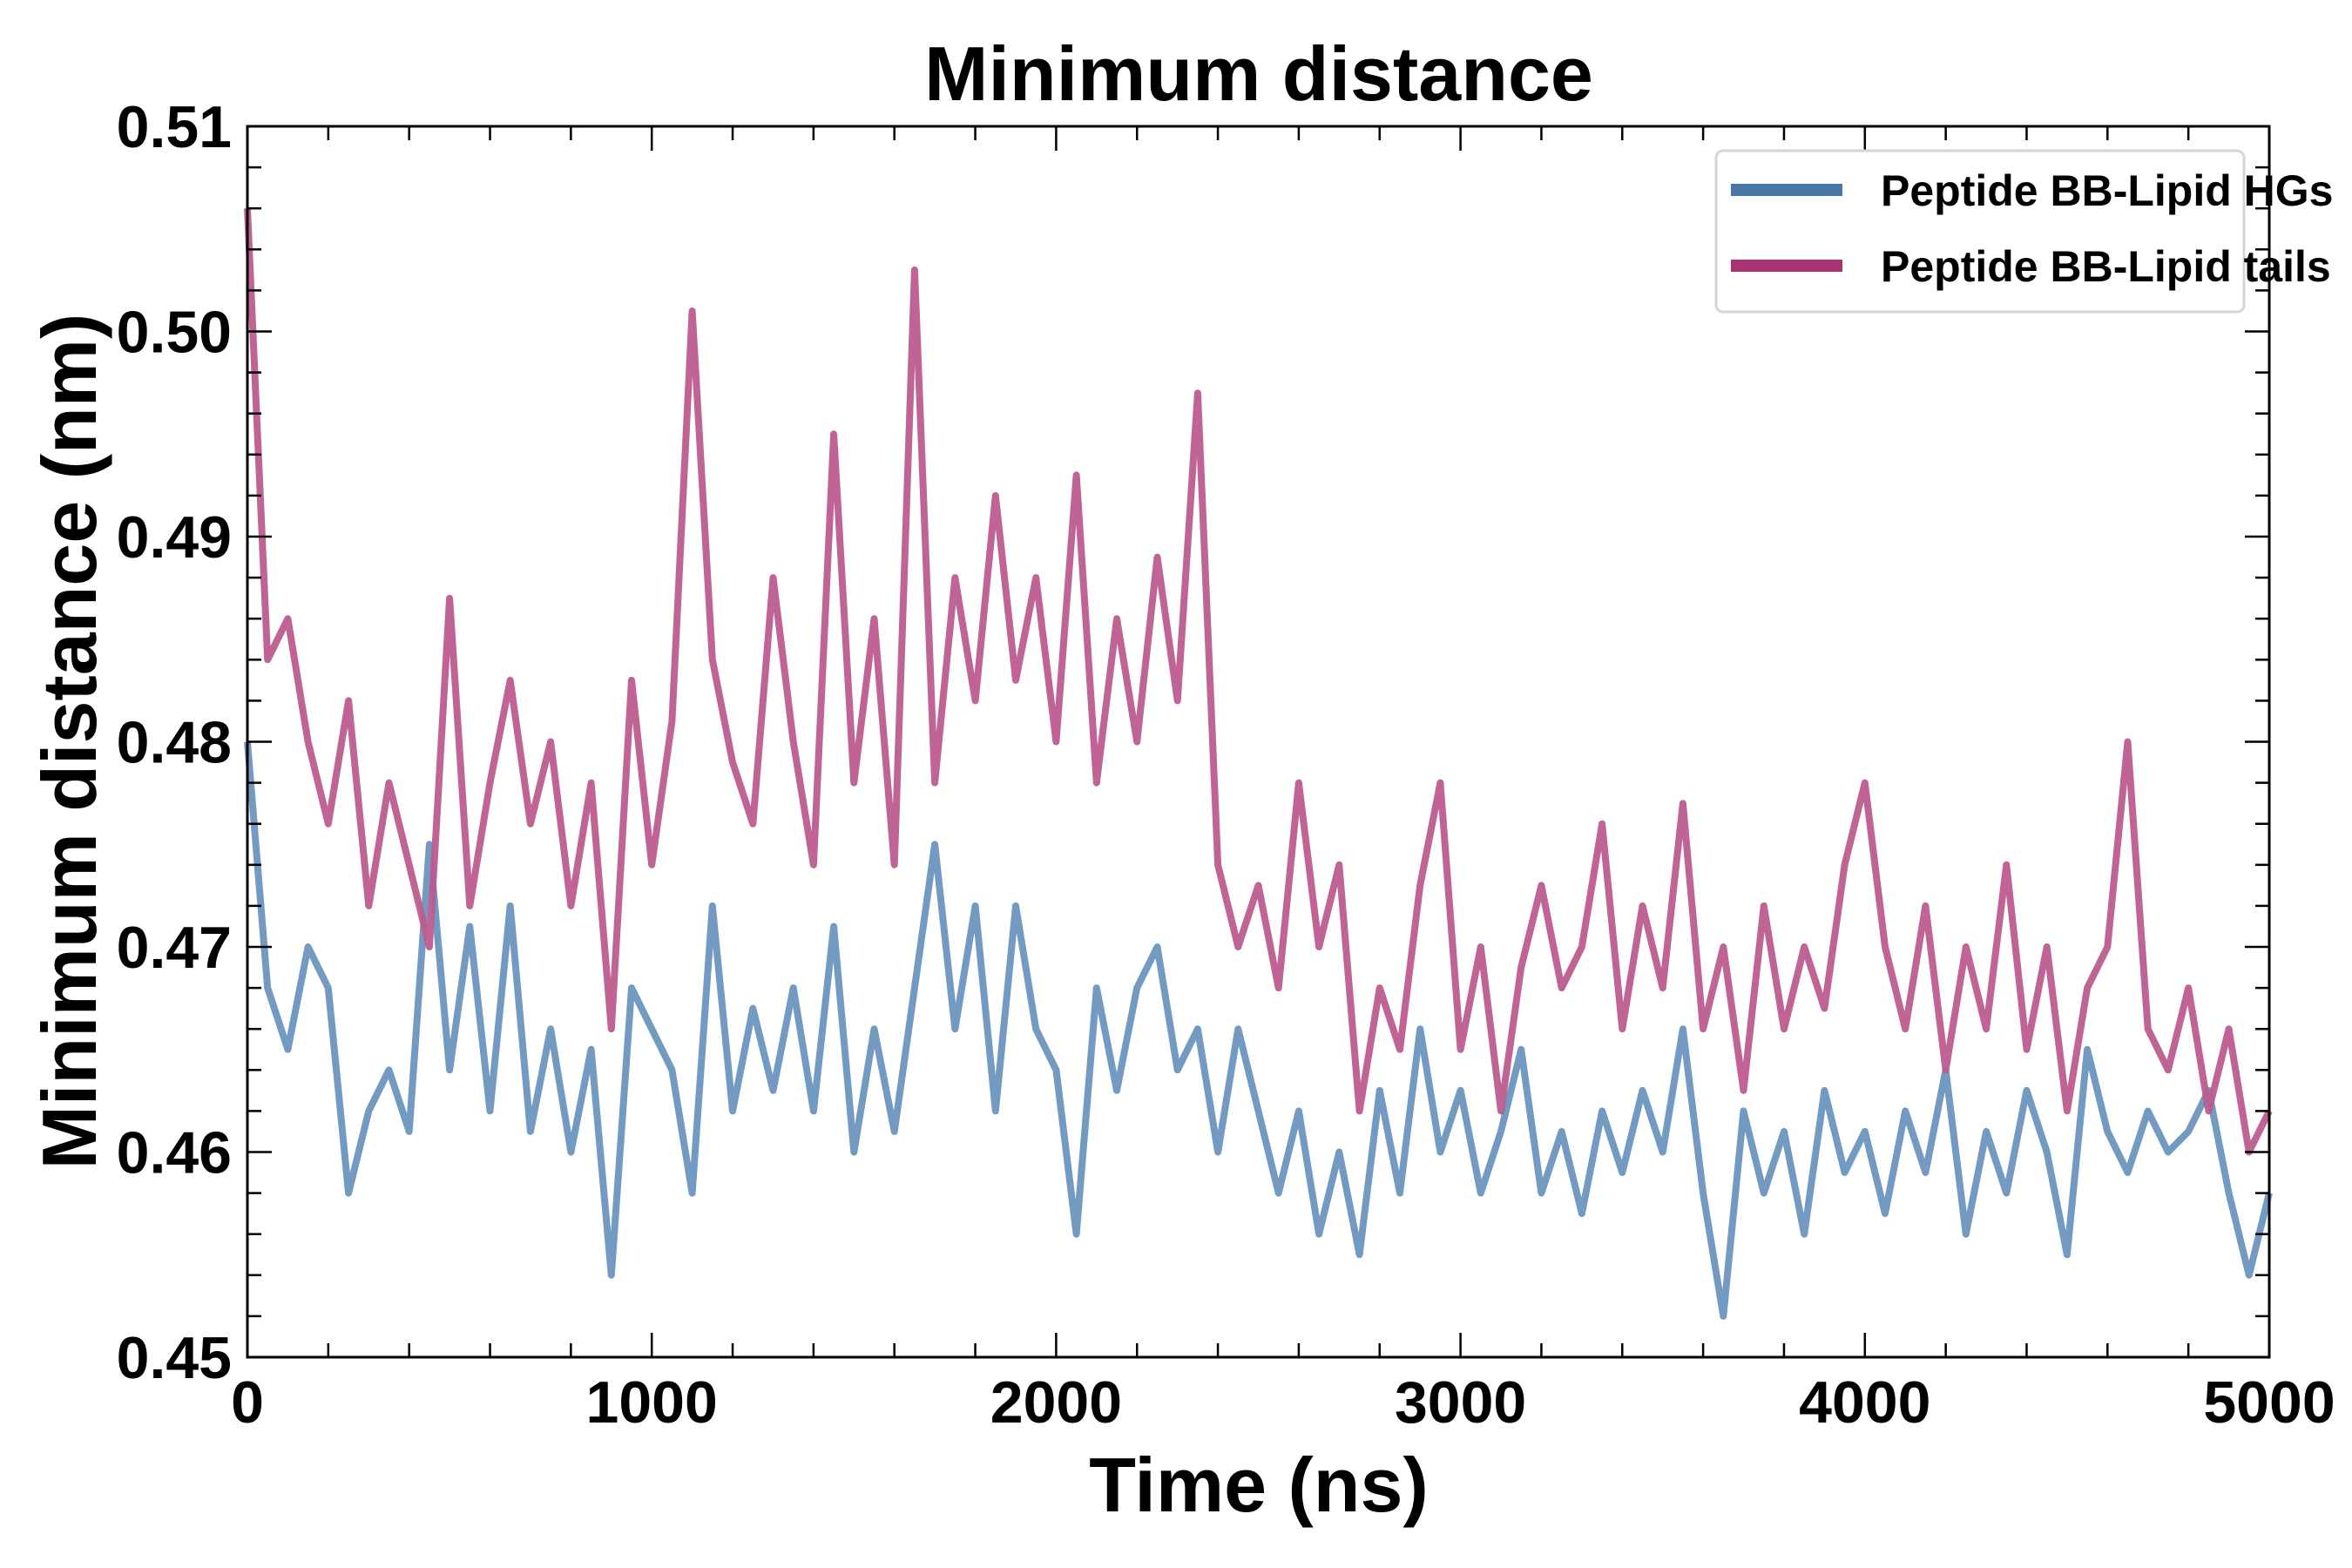 The width and height of the screenshot is (2352, 1568). Describe the element at coordinates (1056, 1402) in the screenshot. I see `x-tick-label: 2000` at that location.